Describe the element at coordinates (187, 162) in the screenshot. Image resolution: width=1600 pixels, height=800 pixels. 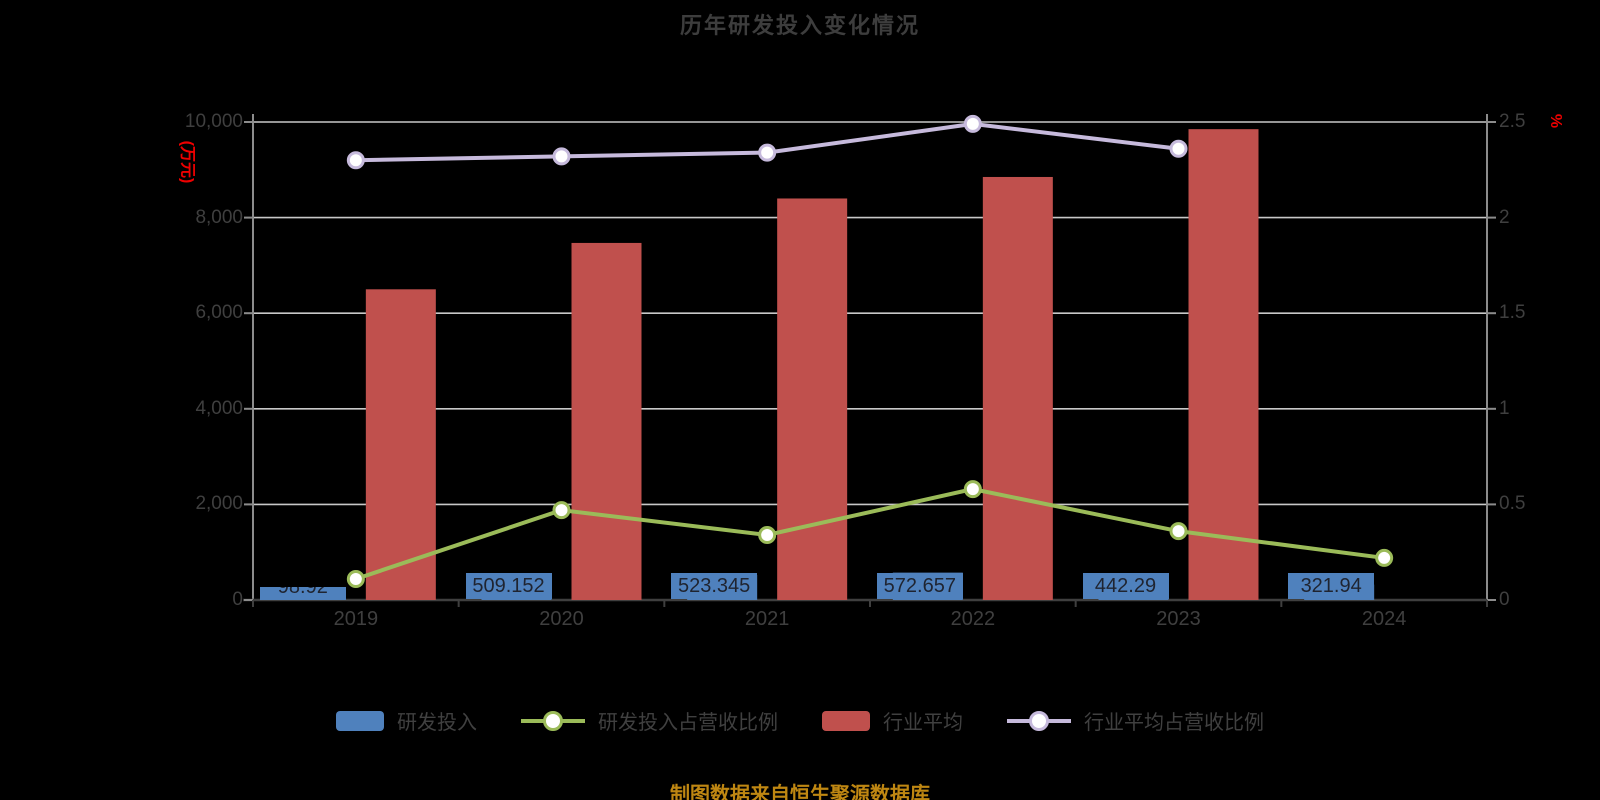
I see `left-axis-unit-label: (万元)` at that location.